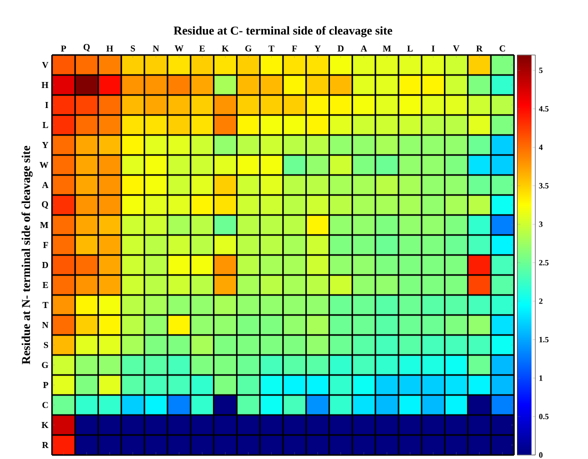 The image size is (588, 459). I want to click on y-tick-label: F, so click(45, 245).